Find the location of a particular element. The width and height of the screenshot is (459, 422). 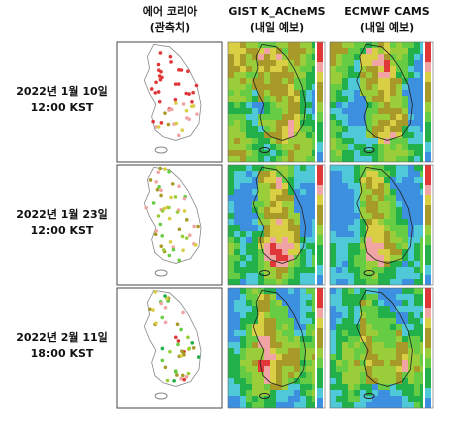

coastline is located at coordinates (384, 215).